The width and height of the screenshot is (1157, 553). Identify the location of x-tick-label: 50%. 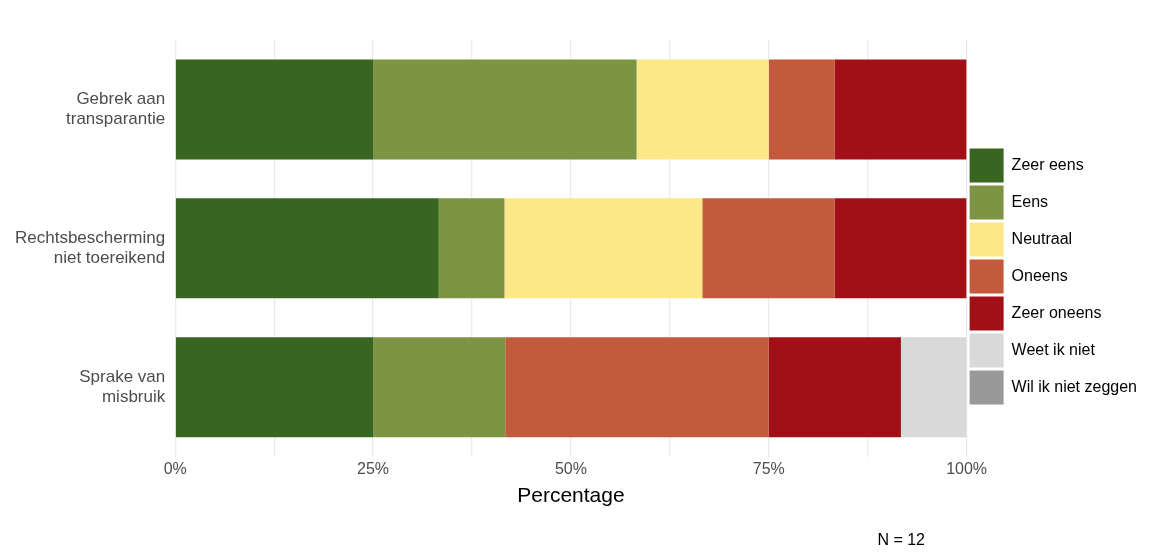
(570, 468).